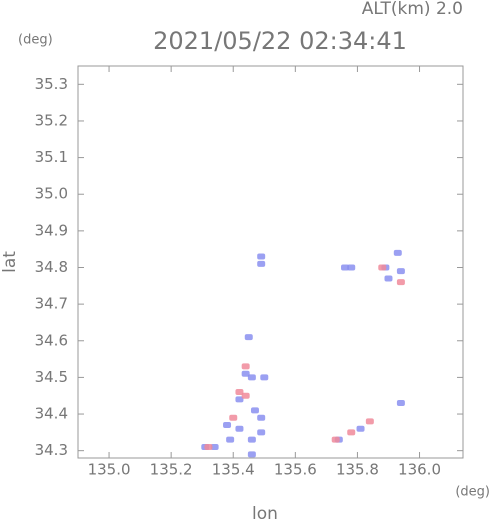 This screenshot has width=491, height=525. Describe the element at coordinates (357, 470) in the screenshot. I see `x-tick-label: 135.8` at that location.